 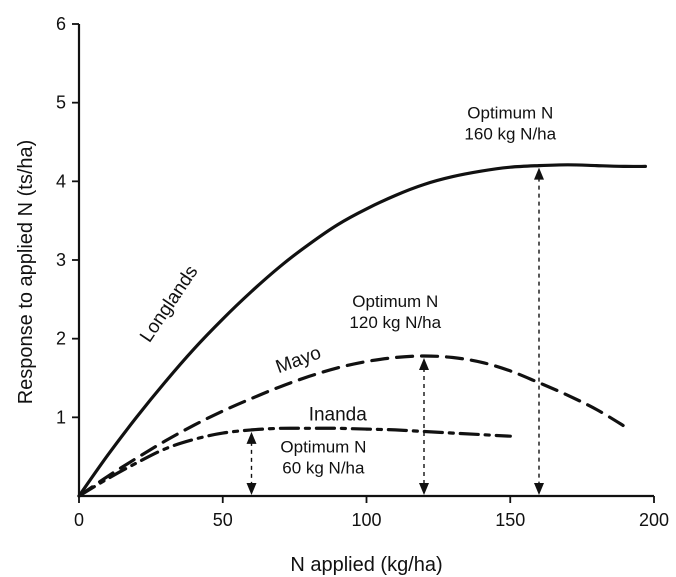 What do you see at coordinates (654, 520) in the screenshot?
I see `x-tick-label: 200` at bounding box center [654, 520].